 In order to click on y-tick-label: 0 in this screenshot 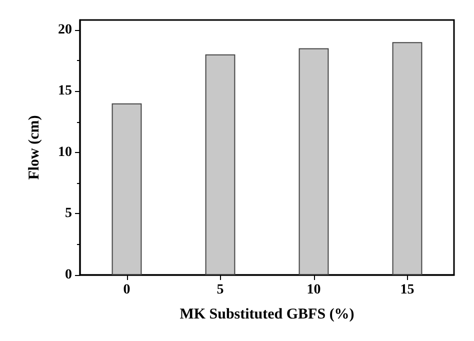, I will do `click(68, 275)`.